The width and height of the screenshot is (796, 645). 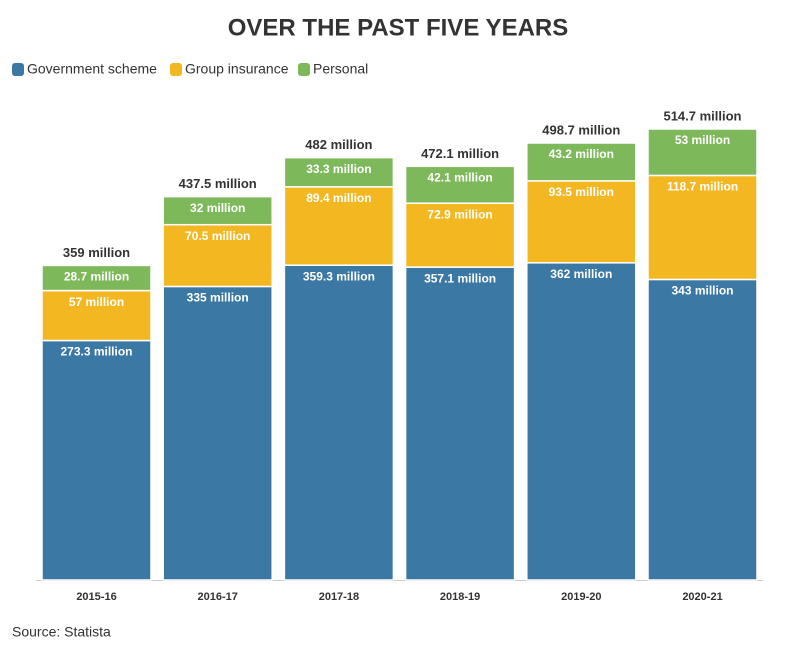 I want to click on total-label: 359 million, so click(x=96, y=252).